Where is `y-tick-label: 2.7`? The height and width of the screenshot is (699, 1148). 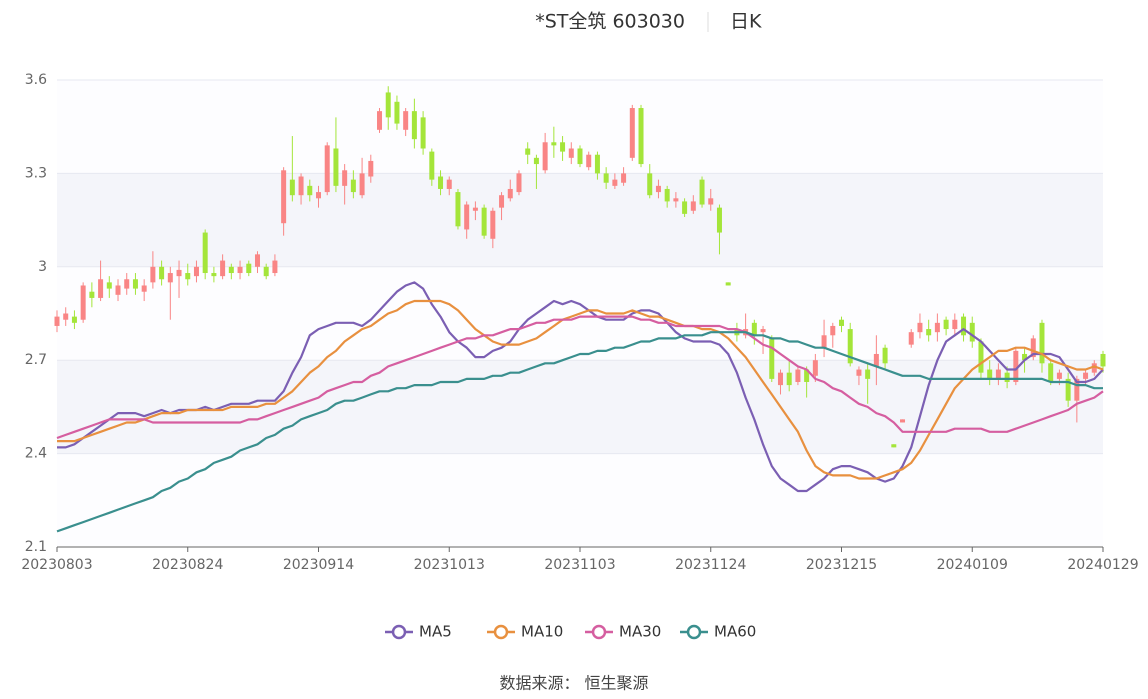
y-tick-label: 2.7 is located at coordinates (36, 360).